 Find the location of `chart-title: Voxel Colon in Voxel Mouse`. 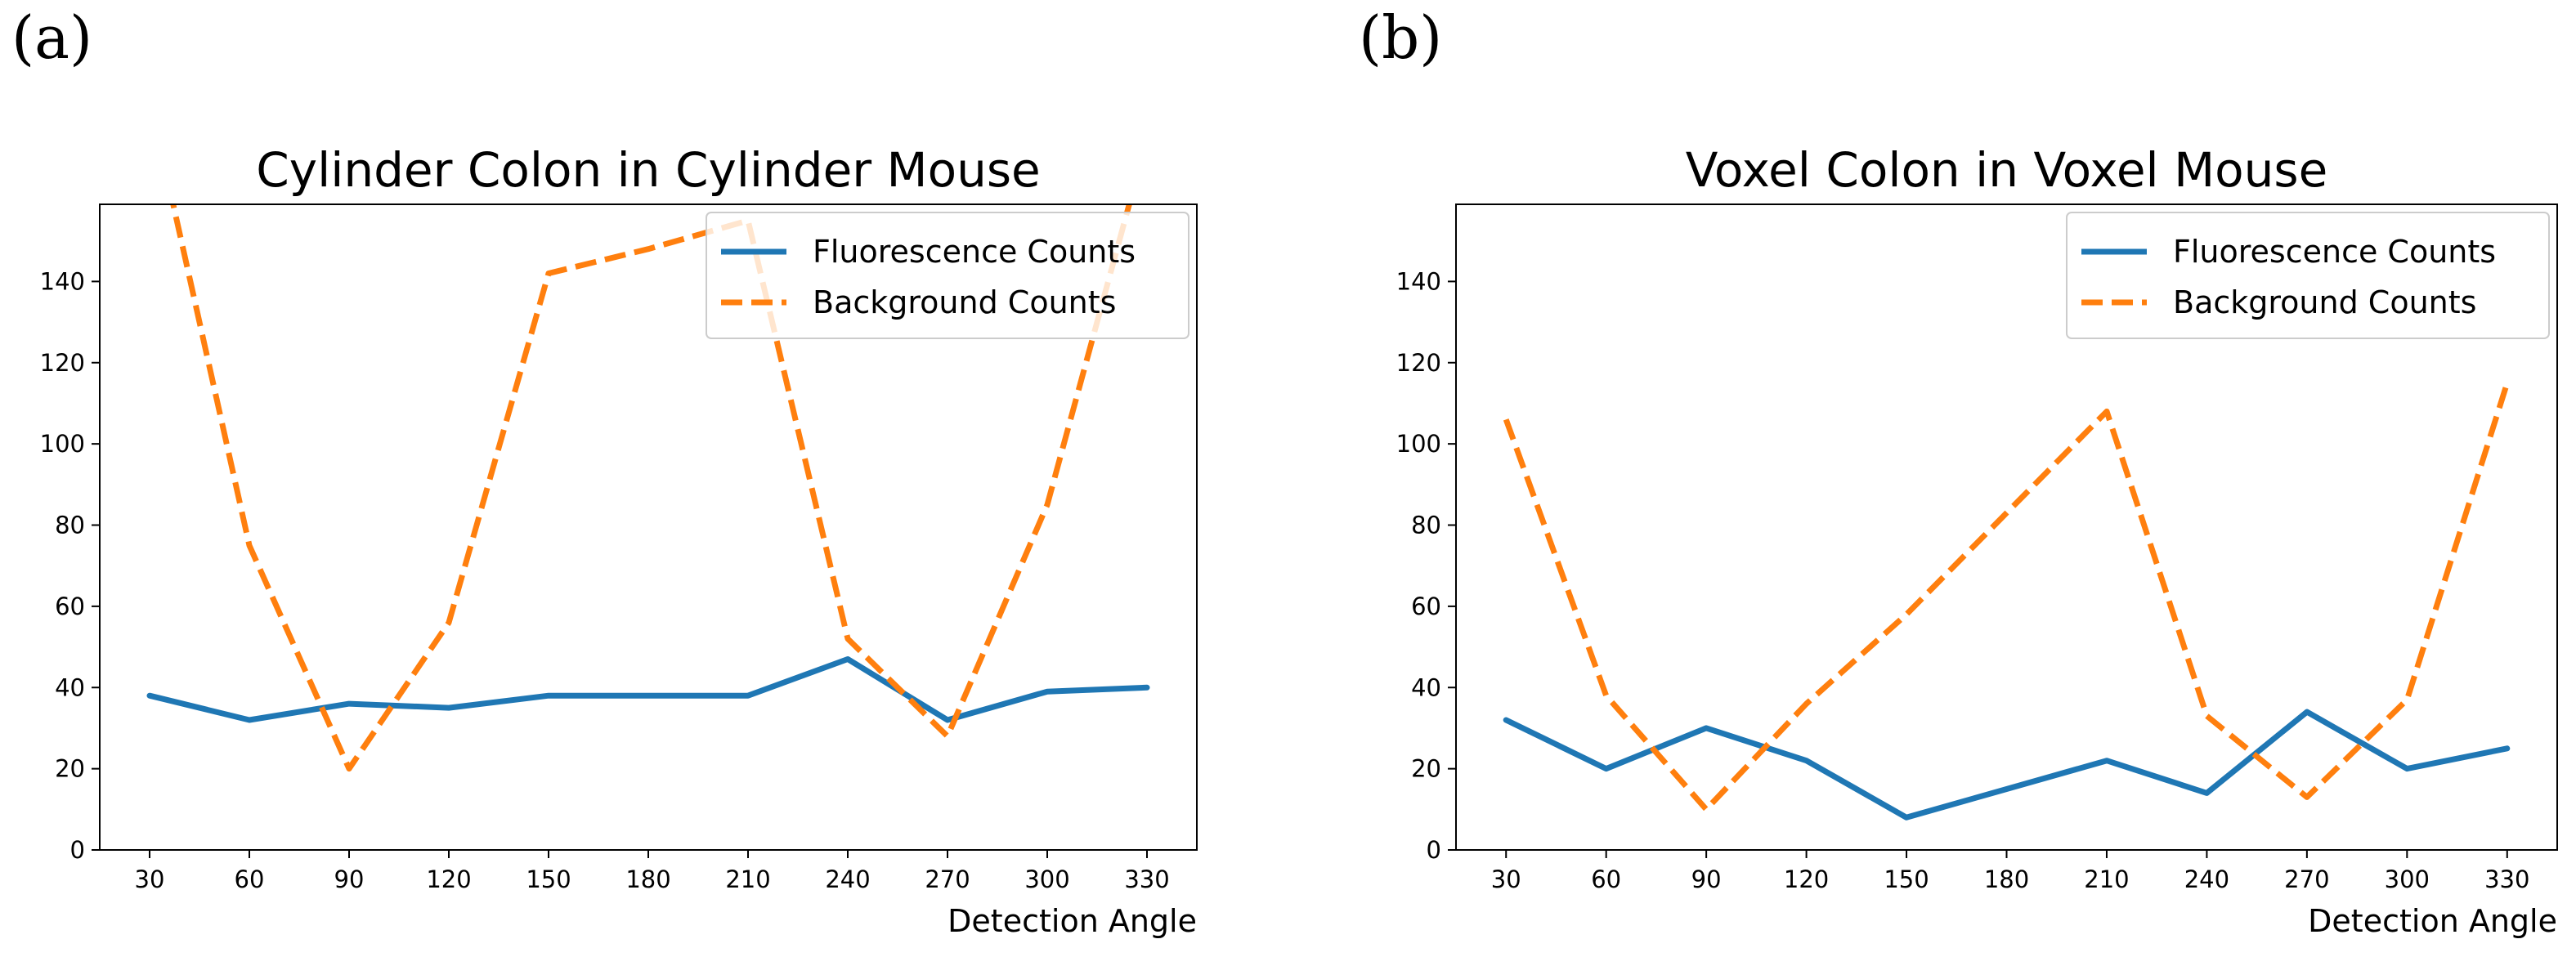

chart-title: Voxel Colon in Voxel Mouse is located at coordinates (2007, 170).